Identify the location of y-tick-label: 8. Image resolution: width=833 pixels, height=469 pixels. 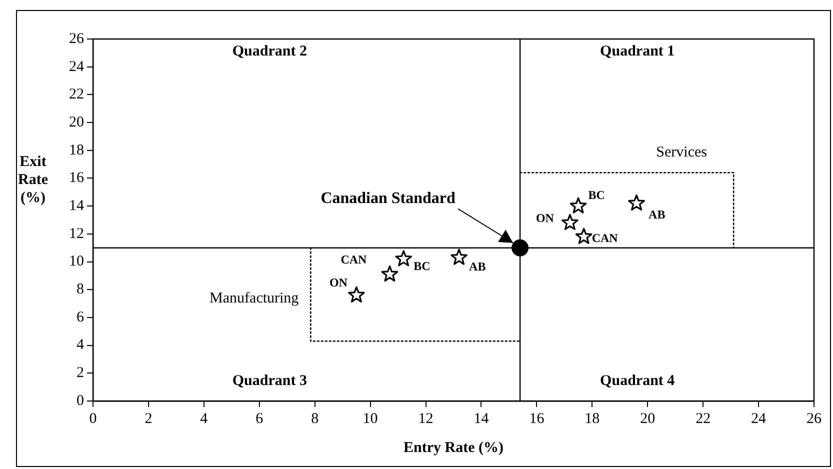
(80, 290).